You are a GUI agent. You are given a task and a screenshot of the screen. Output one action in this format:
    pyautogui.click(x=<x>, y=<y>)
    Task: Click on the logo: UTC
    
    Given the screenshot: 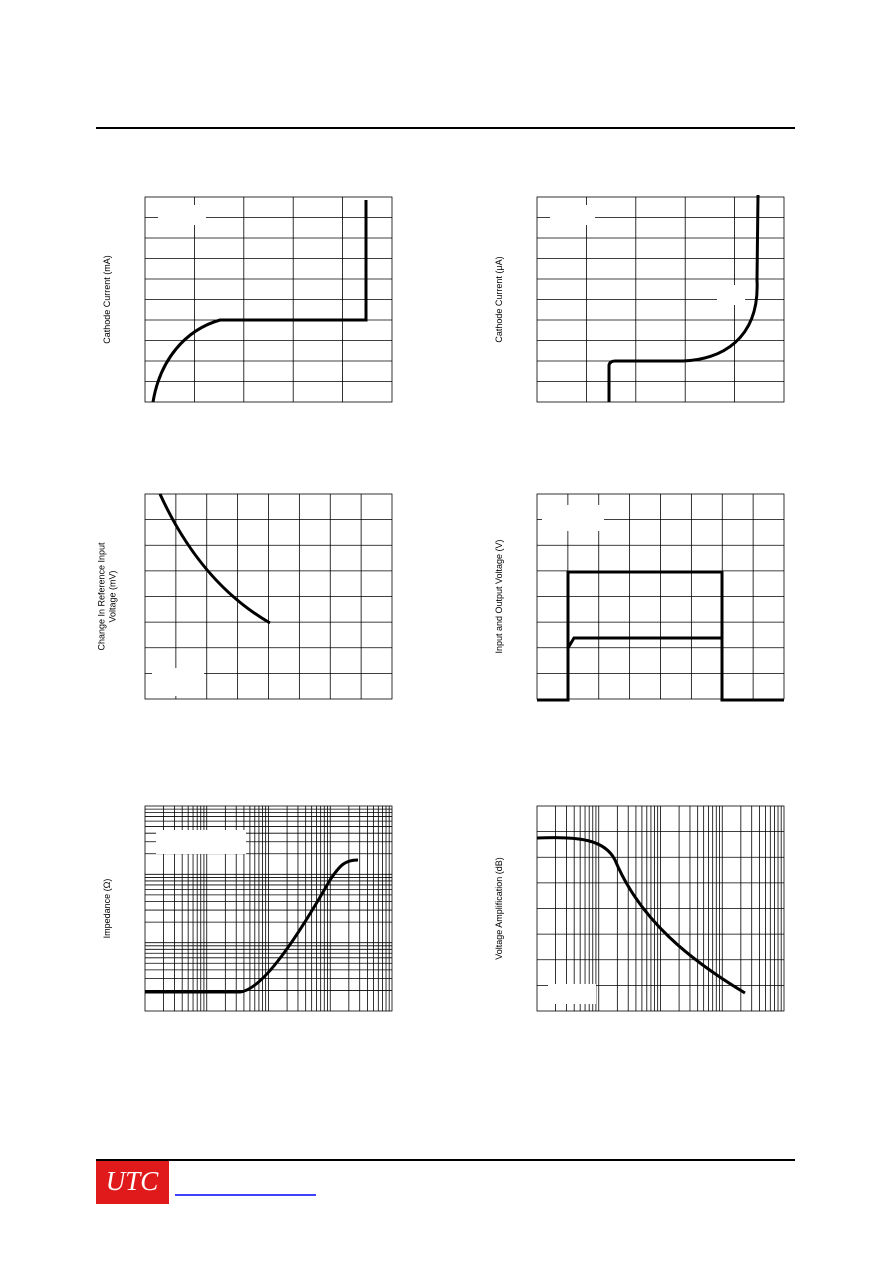 What is the action you would take?
    pyautogui.click(x=133, y=1181)
    